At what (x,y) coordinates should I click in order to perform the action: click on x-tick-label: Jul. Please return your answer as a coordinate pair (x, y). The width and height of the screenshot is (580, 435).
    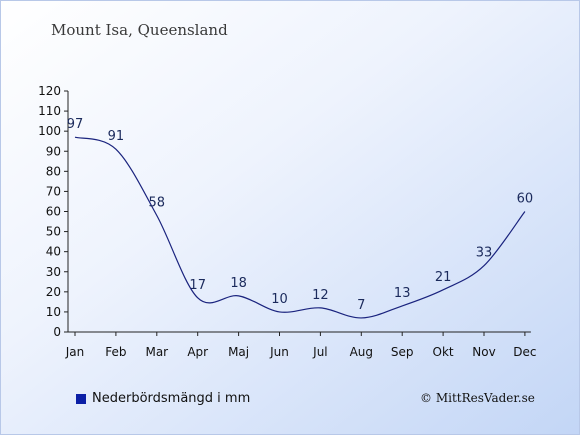
    Looking at the image, I should click on (319, 352).